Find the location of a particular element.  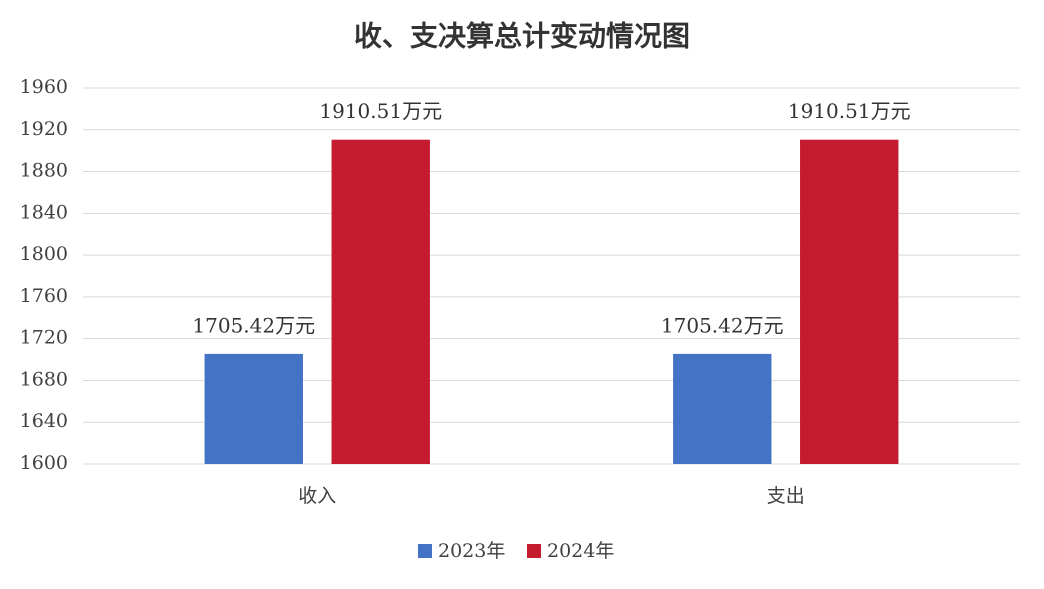

x-tick-label: 收入 is located at coordinates (317, 496).